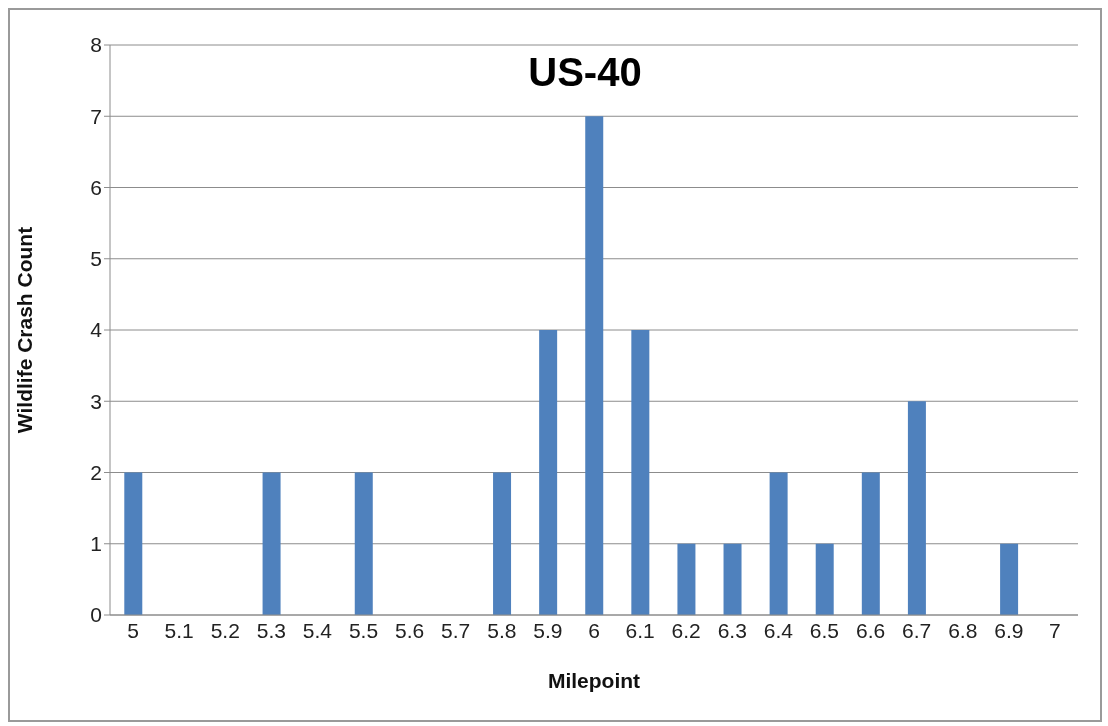 This screenshot has height=726, width=1108. What do you see at coordinates (456, 630) in the screenshot?
I see `x-tick-label: 5.7` at bounding box center [456, 630].